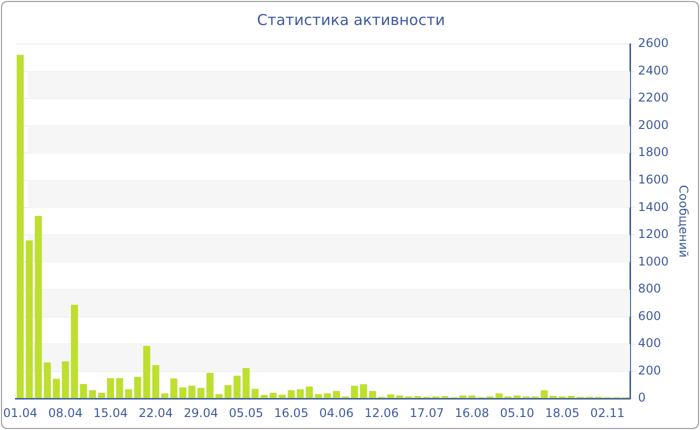 The width and height of the screenshot is (700, 430). Describe the element at coordinates (653, 179) in the screenshot. I see `y2-tick-label: 1600` at that location.